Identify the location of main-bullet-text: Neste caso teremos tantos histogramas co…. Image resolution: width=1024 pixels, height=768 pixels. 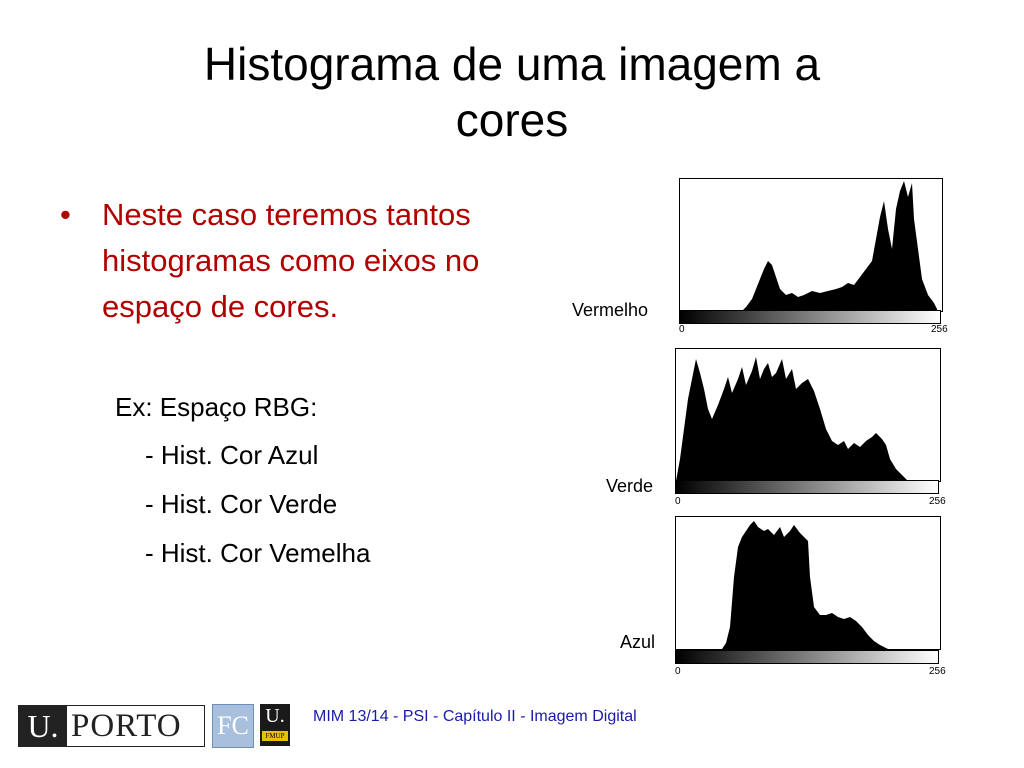
(291, 260).